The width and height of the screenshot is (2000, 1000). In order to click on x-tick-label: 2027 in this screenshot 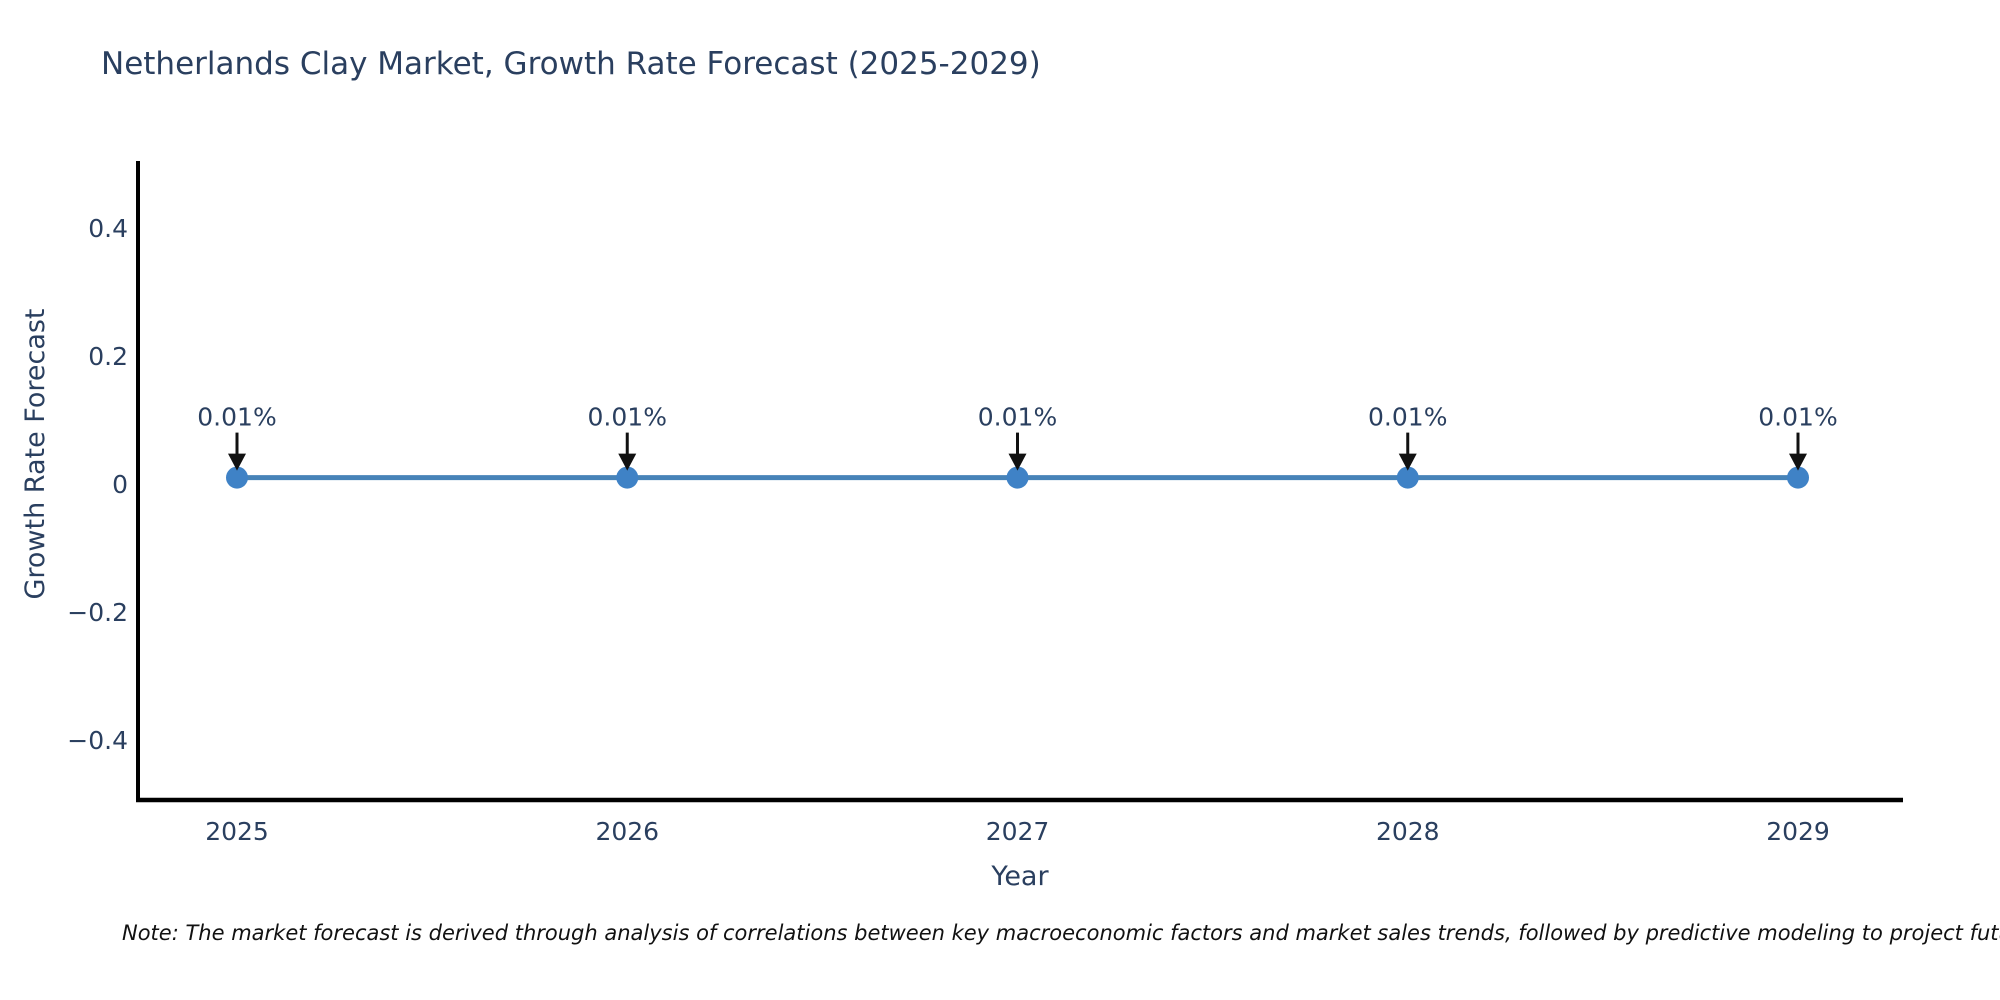, I will do `click(1018, 831)`.